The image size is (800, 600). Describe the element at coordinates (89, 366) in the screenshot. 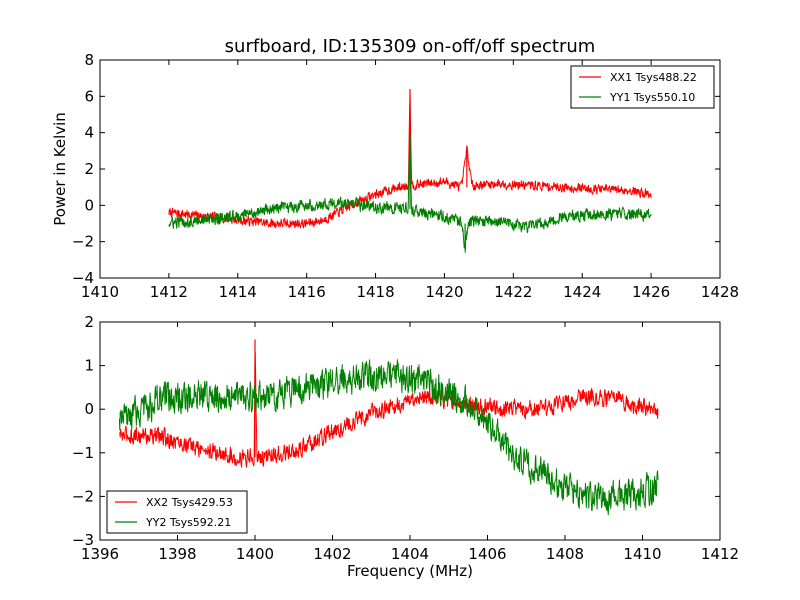

I see `bottom-y-tick-label: 1` at that location.